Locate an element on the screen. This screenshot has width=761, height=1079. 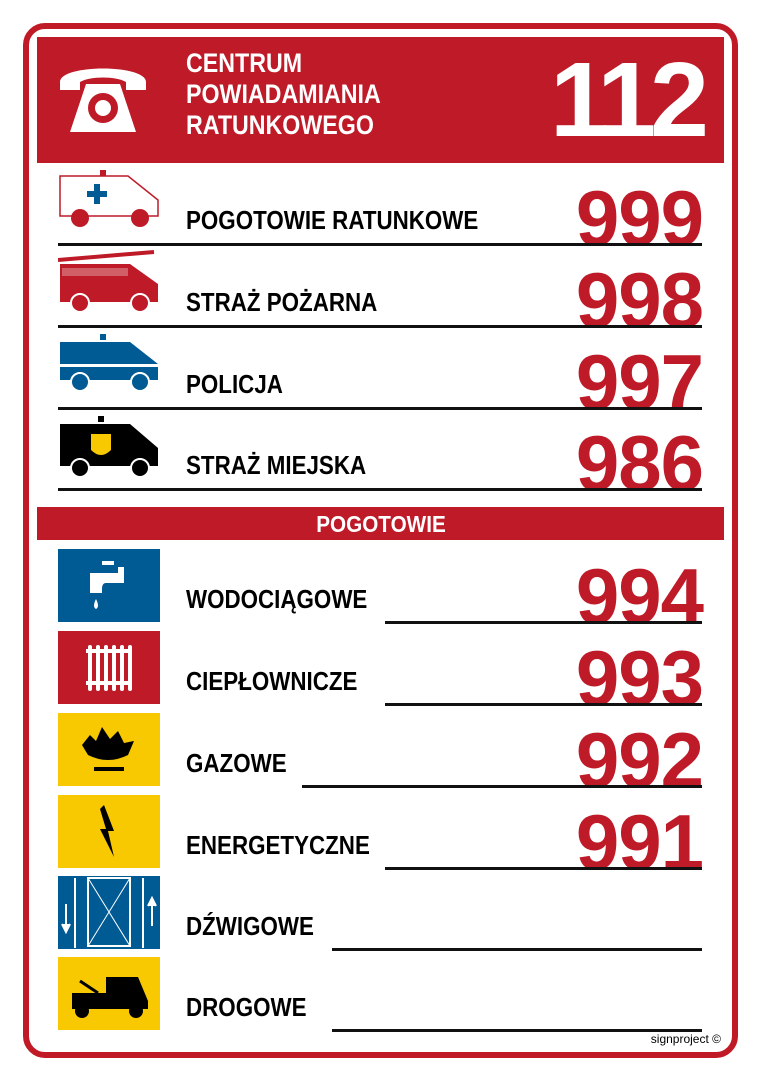
elevator-icon is located at coordinates (109, 912).